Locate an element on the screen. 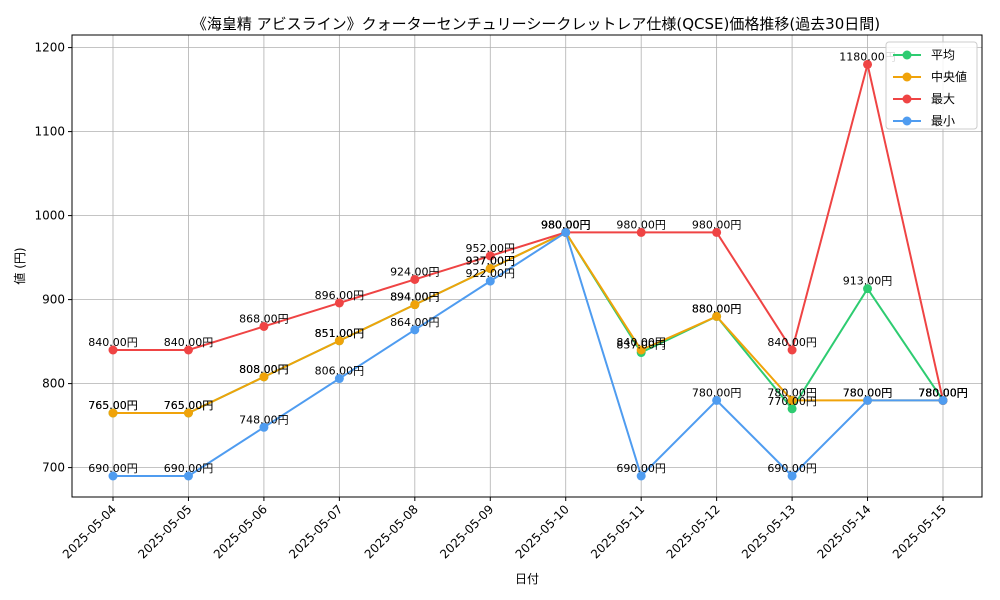 The width and height of the screenshot is (1000, 600). data-label: 864.00円 is located at coordinates (415, 322).